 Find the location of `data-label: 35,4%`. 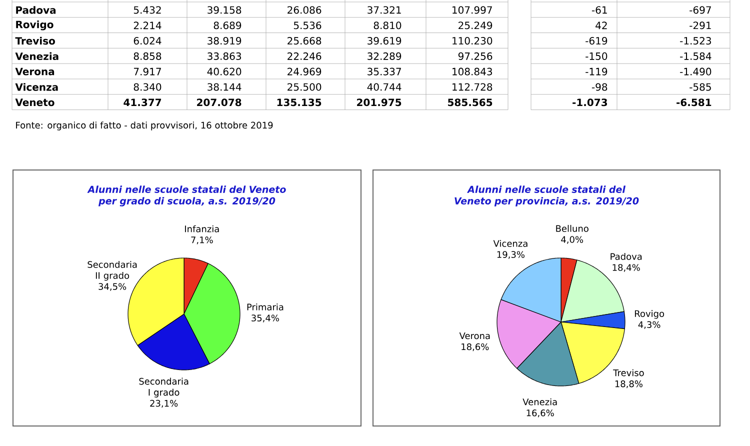

data-label: 35,4% is located at coordinates (266, 318).